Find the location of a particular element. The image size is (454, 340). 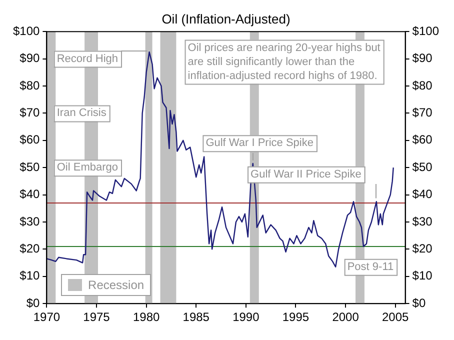

annotation: Gulf War I Price Spike is located at coordinates (260, 143).